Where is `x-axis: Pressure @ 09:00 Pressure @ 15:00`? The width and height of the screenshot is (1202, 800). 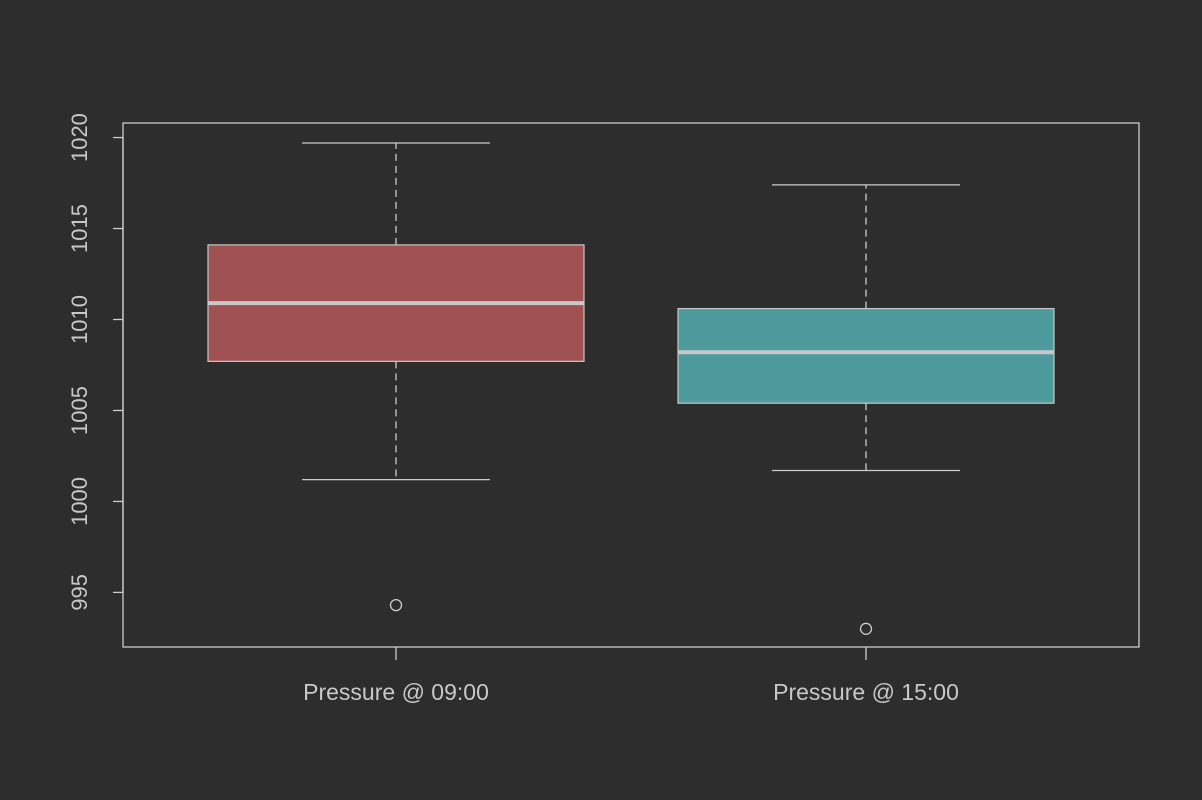
x-axis: Pressure @ 09:00 Pressure @ 15:00 is located at coordinates (631, 676).